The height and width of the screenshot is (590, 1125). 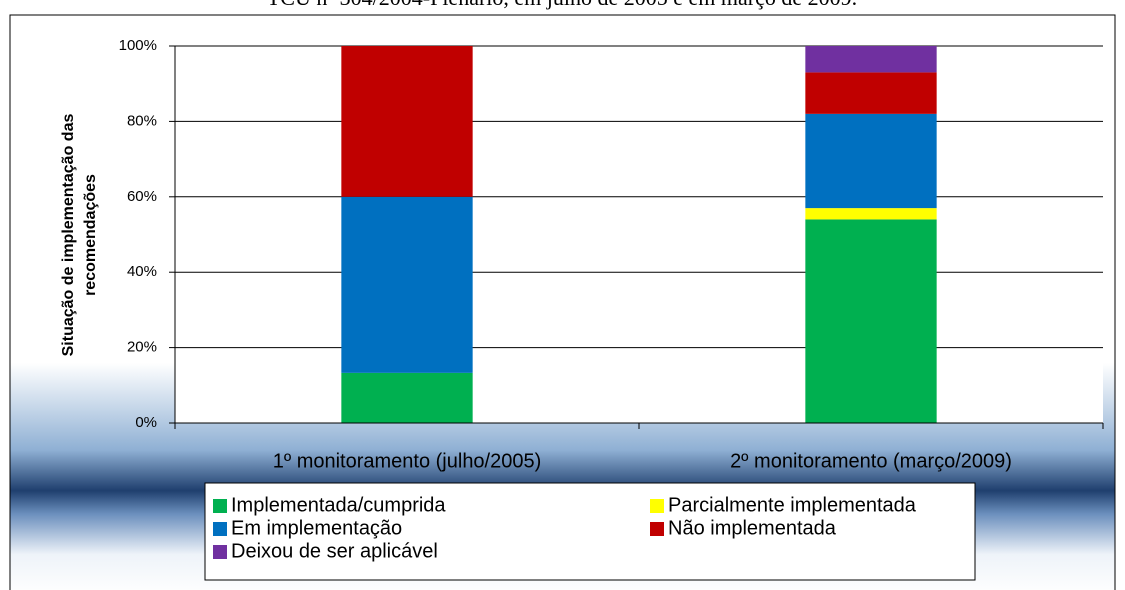 I want to click on y-axis-label-line: recomendações, so click(x=90, y=235).